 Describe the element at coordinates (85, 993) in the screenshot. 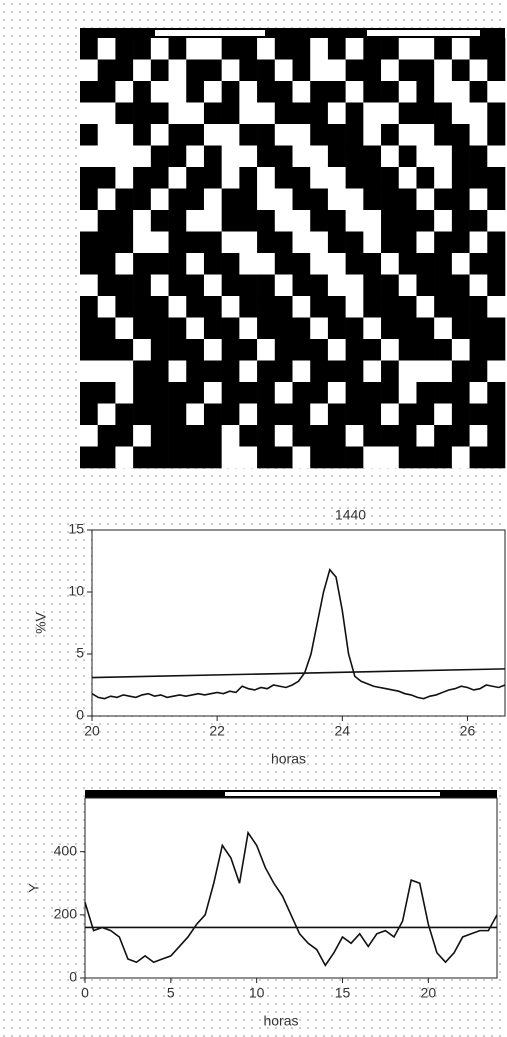

I see `x-tick-label: 0` at that location.